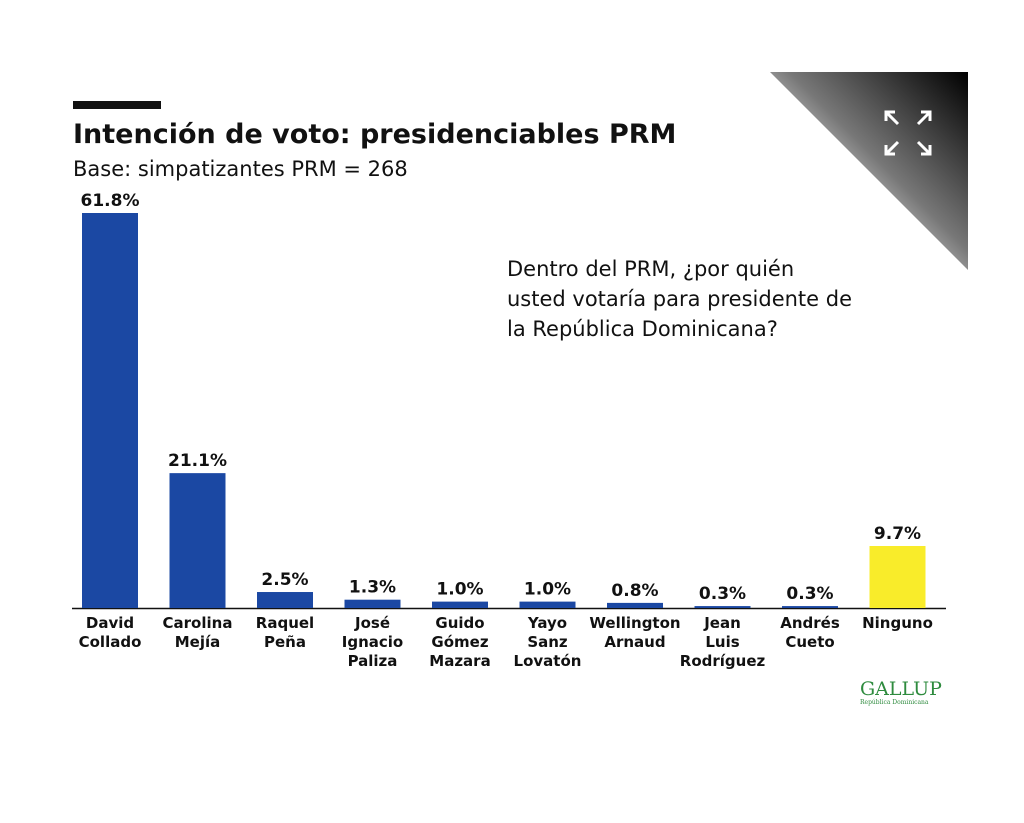 This screenshot has height=823, width=1024. Describe the element at coordinates (897, 623) in the screenshot. I see `x-tick-label: Ninguno` at that location.